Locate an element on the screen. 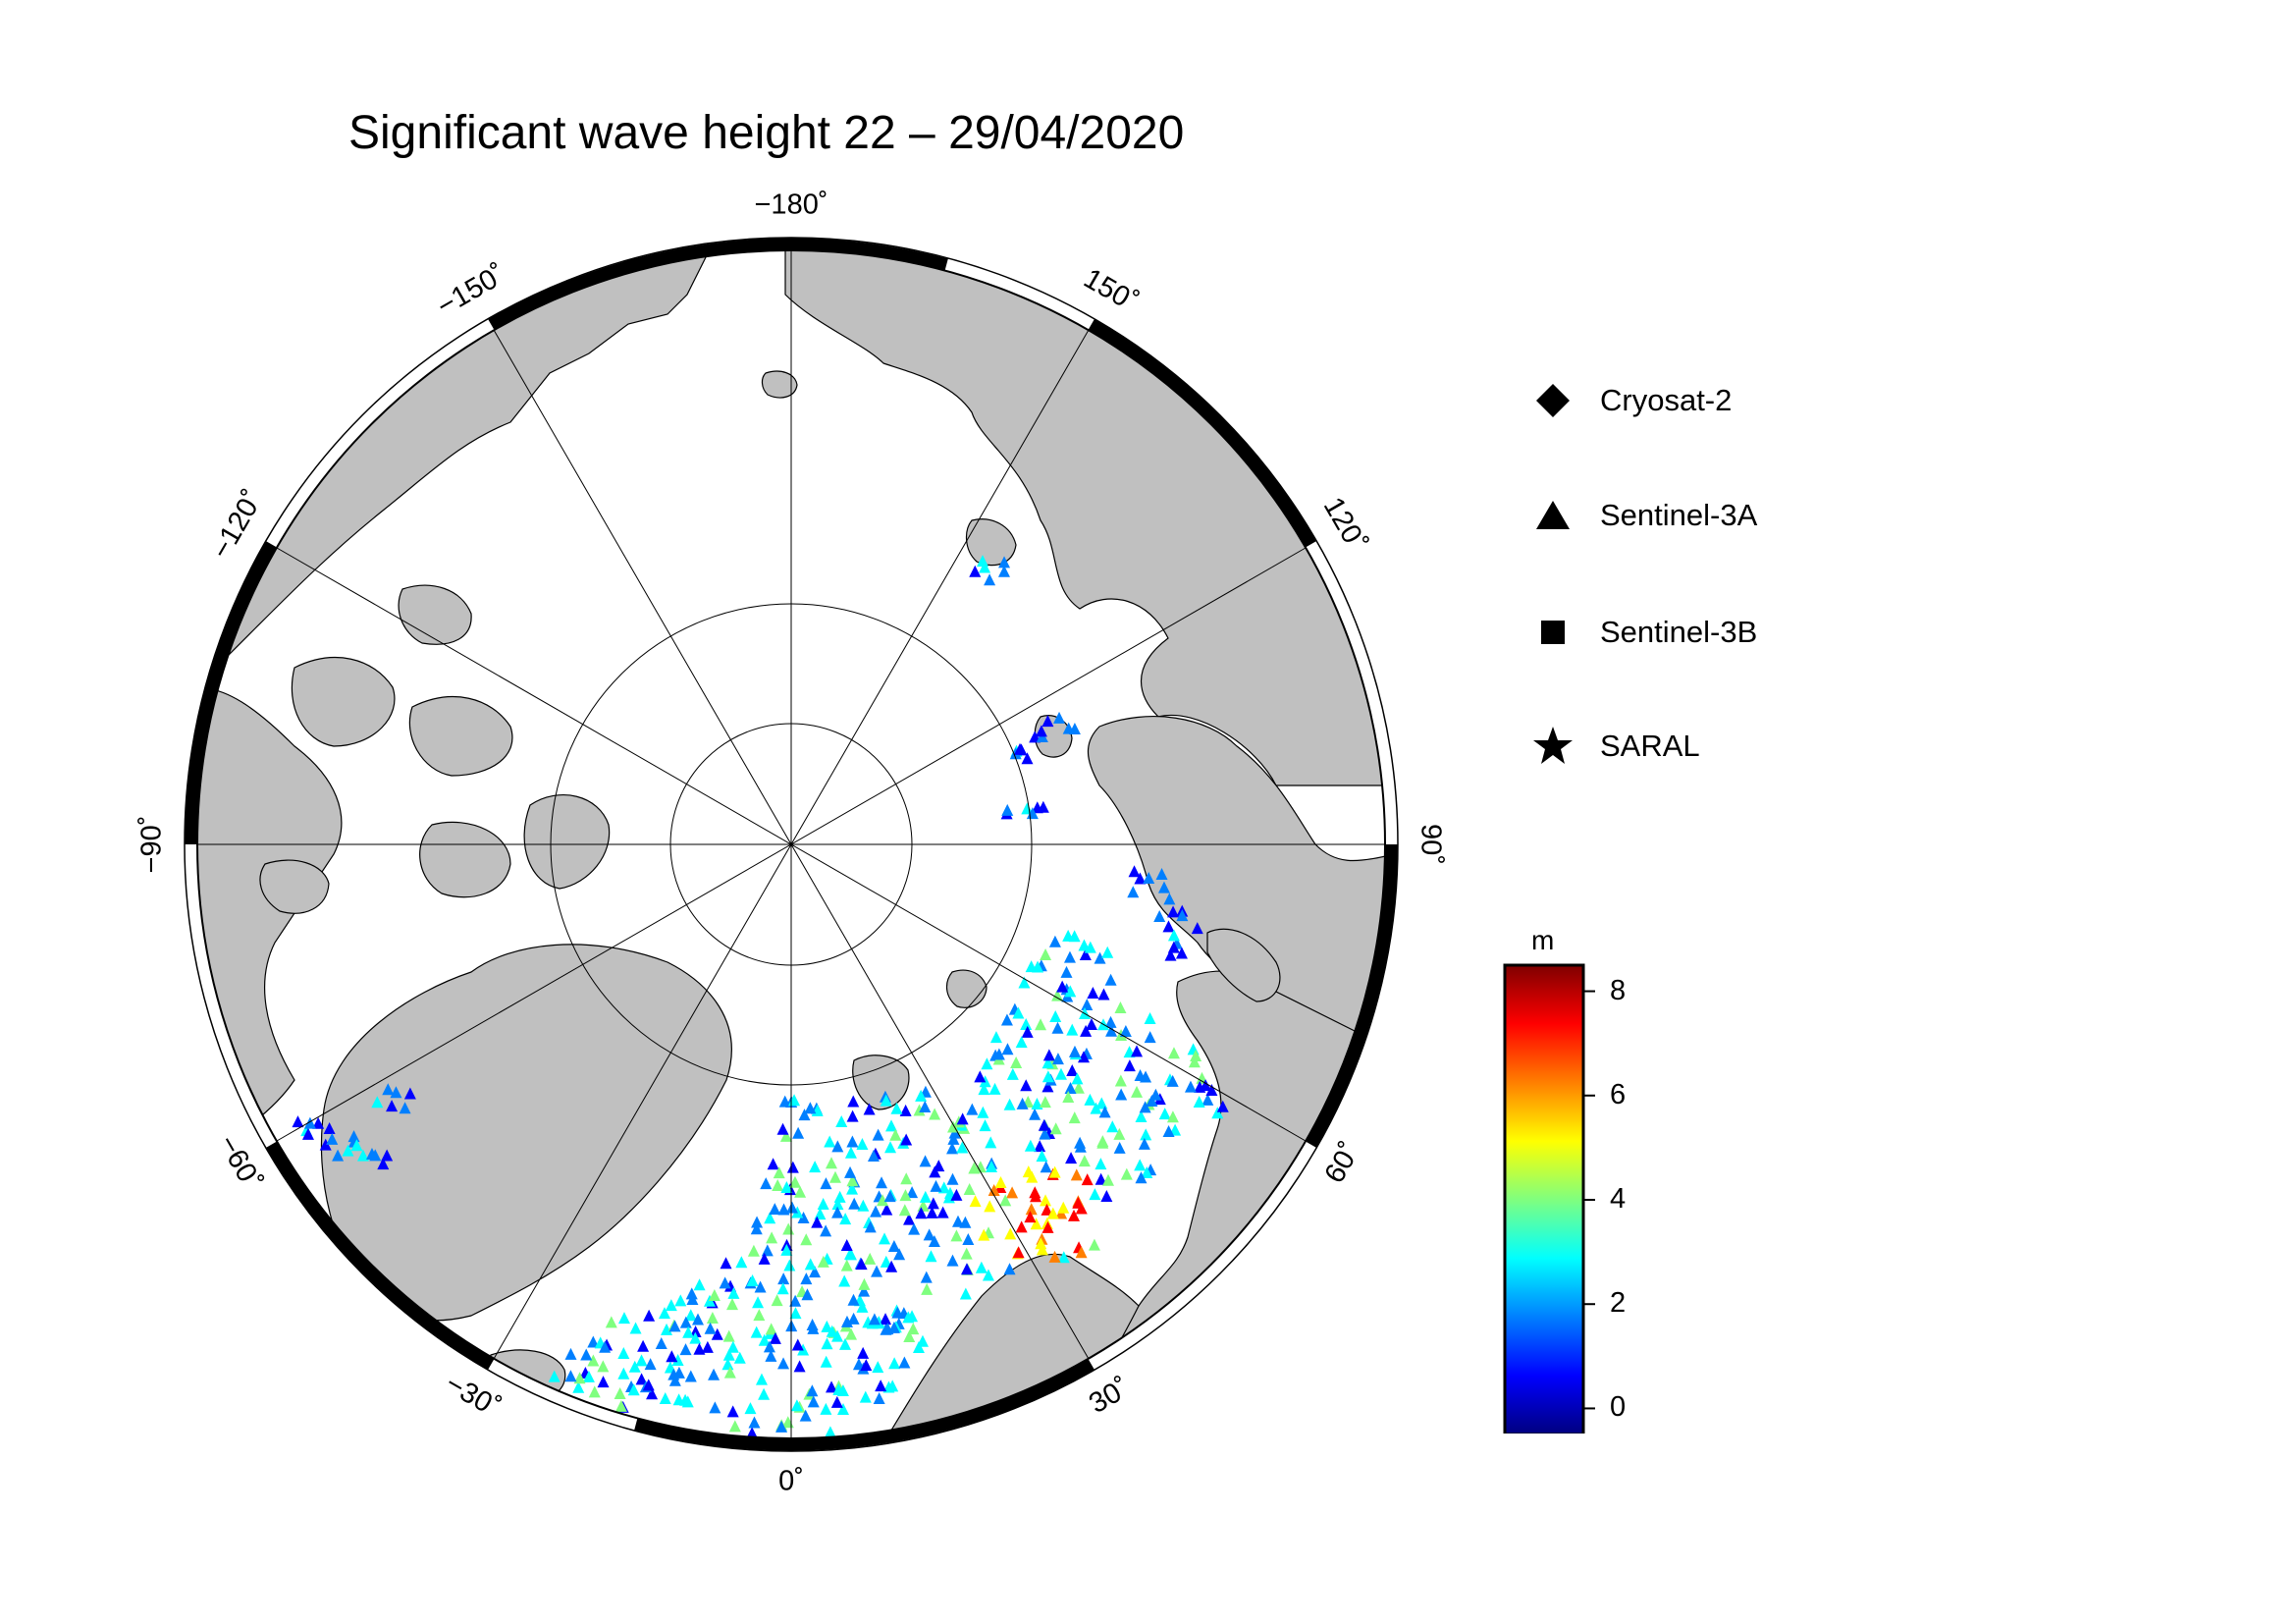  triangle-icon is located at coordinates (1553, 516).